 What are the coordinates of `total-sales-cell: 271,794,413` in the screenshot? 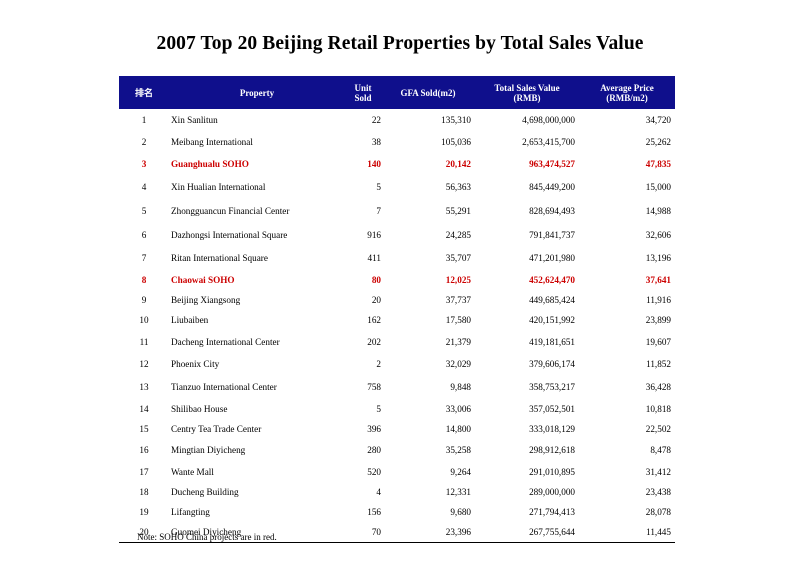 It's located at (552, 512).